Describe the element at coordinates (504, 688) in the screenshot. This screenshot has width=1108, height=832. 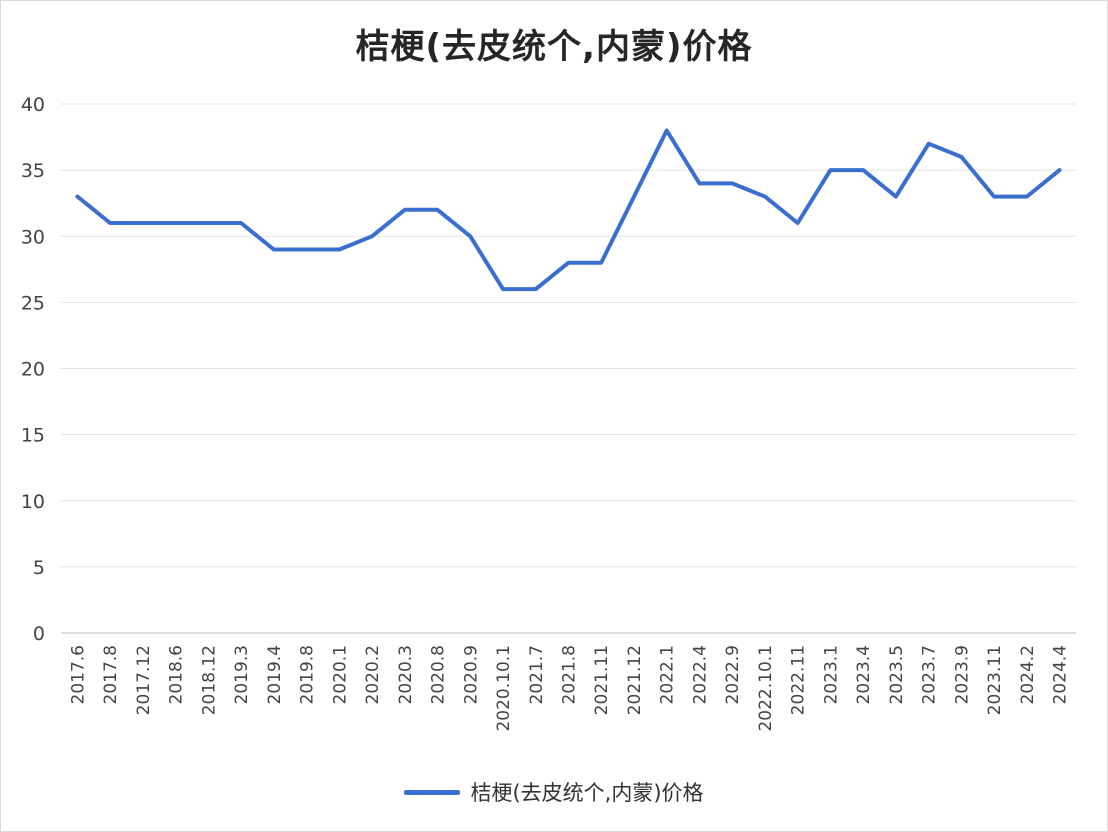
I see `x-tick-label: 2020.10.1` at that location.